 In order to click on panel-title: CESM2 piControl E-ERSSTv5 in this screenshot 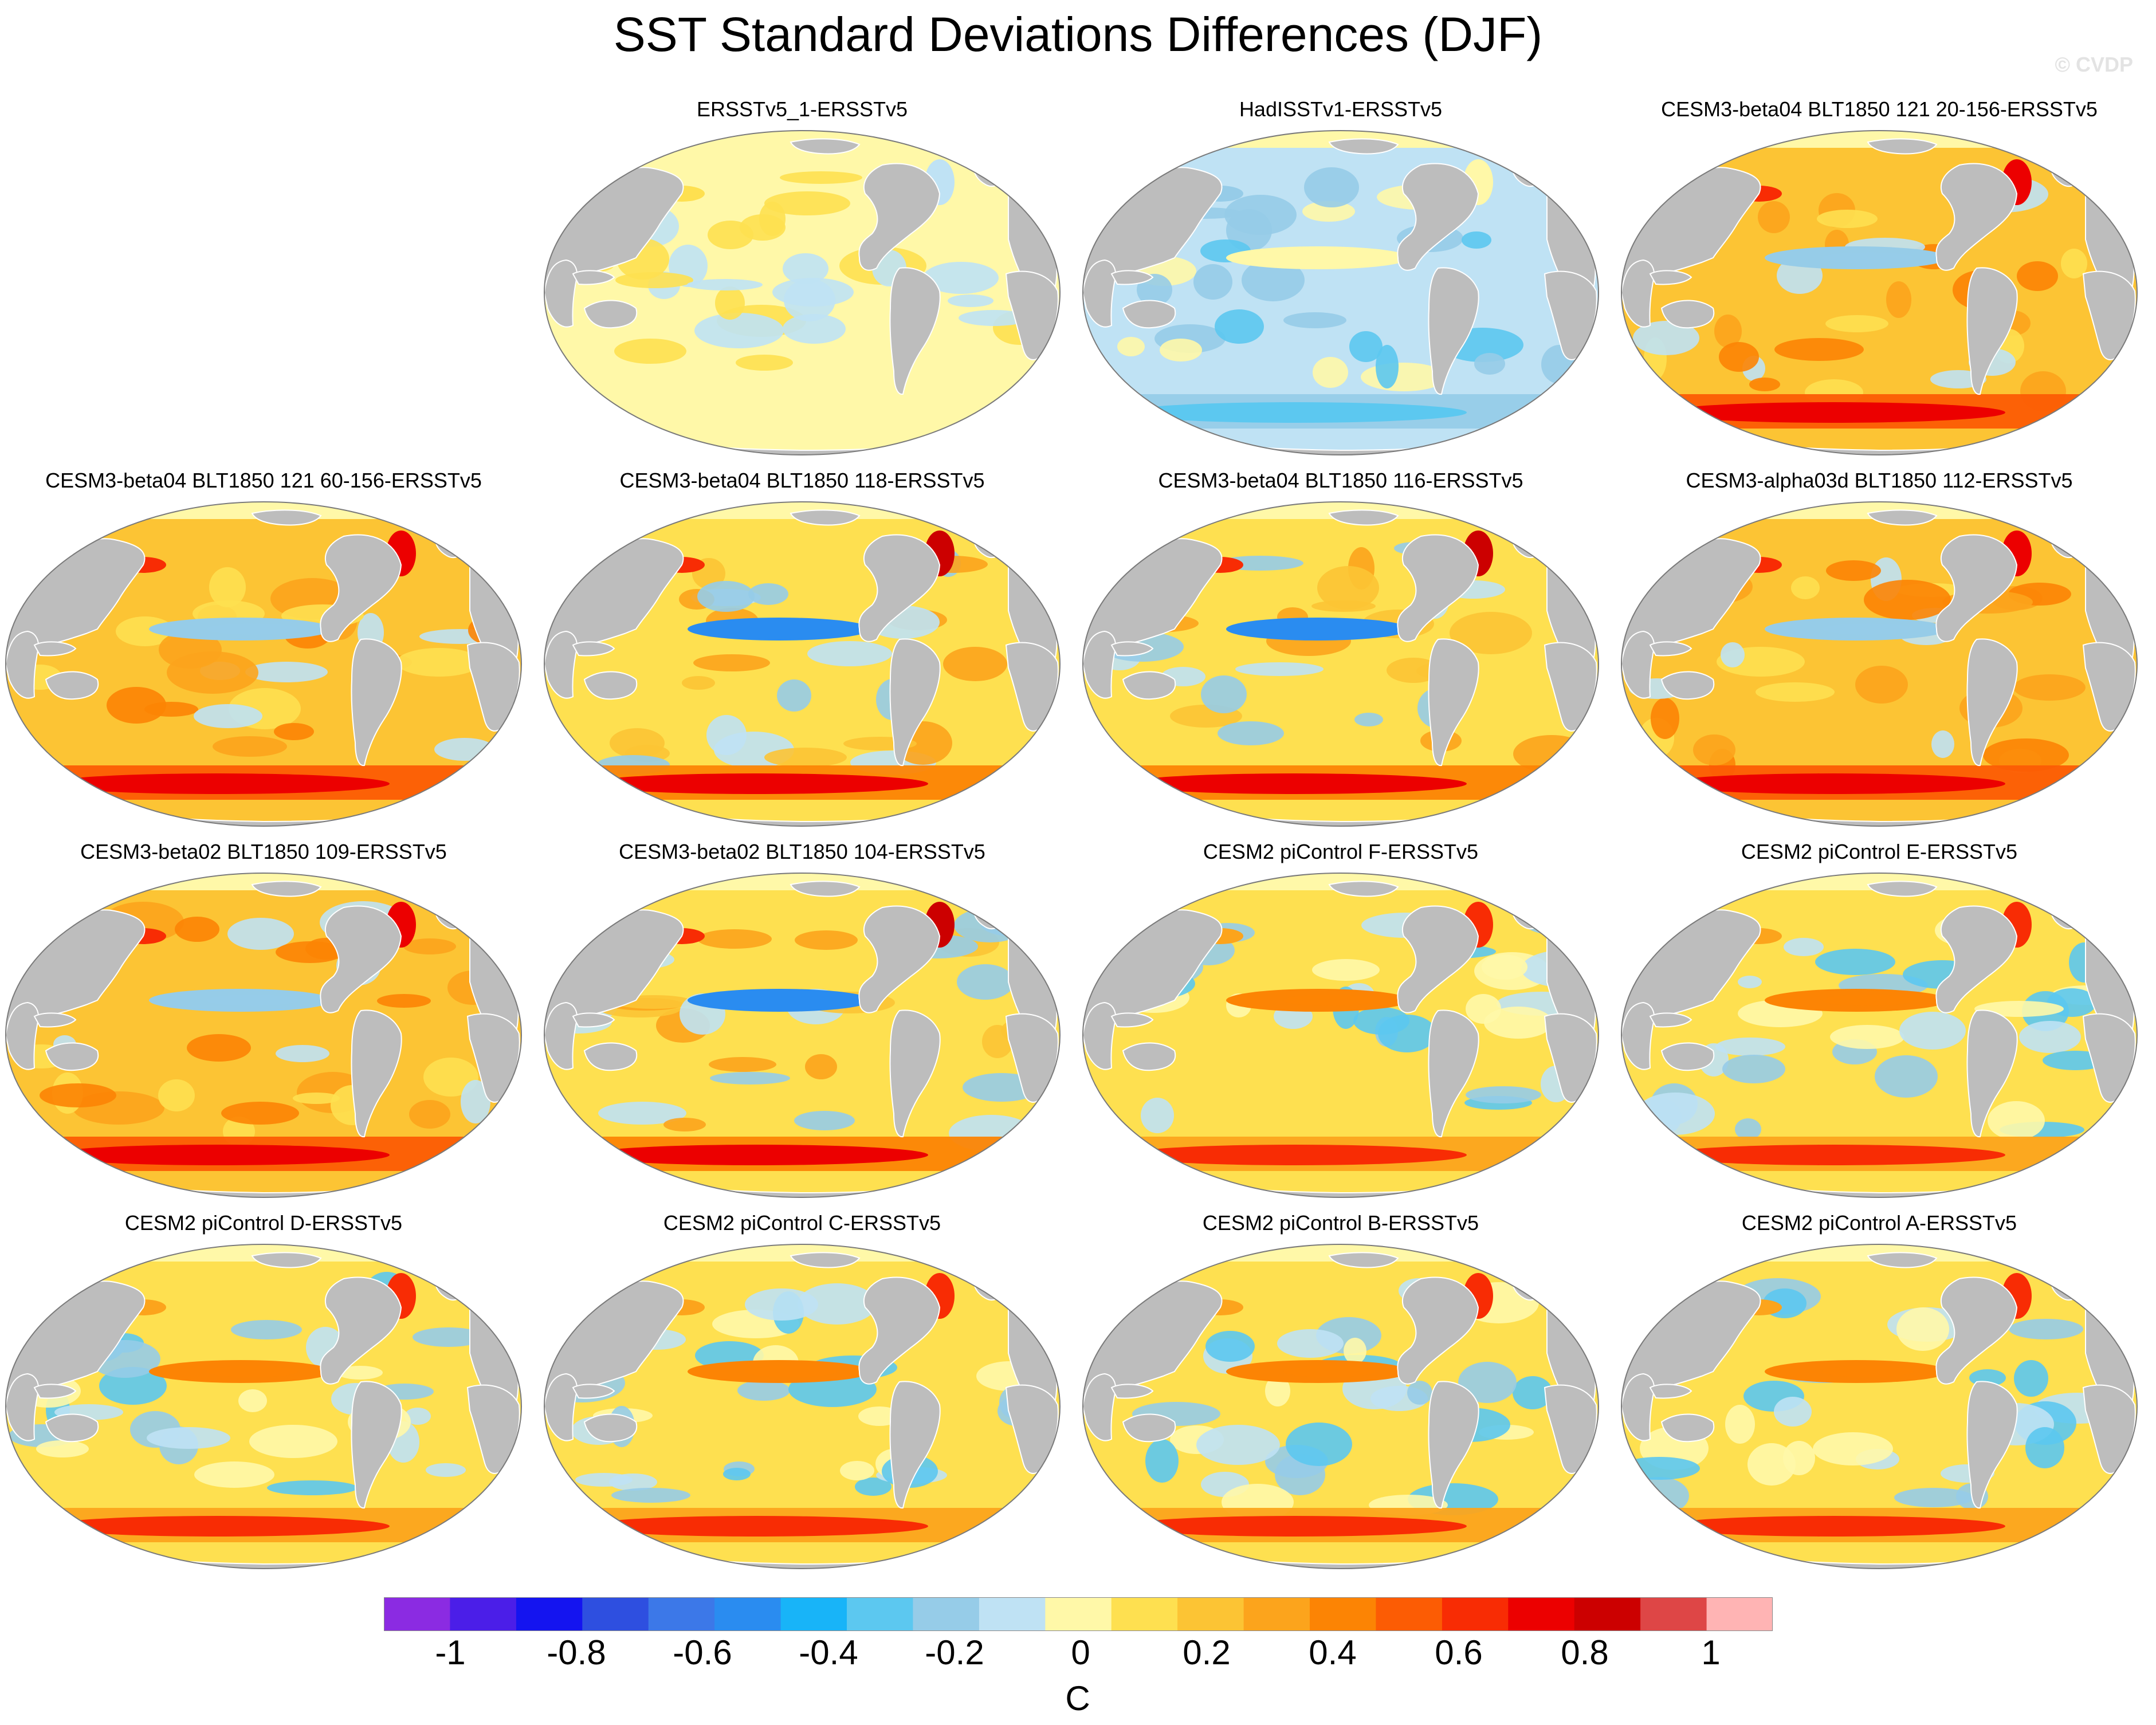, I will do `click(1879, 851)`.